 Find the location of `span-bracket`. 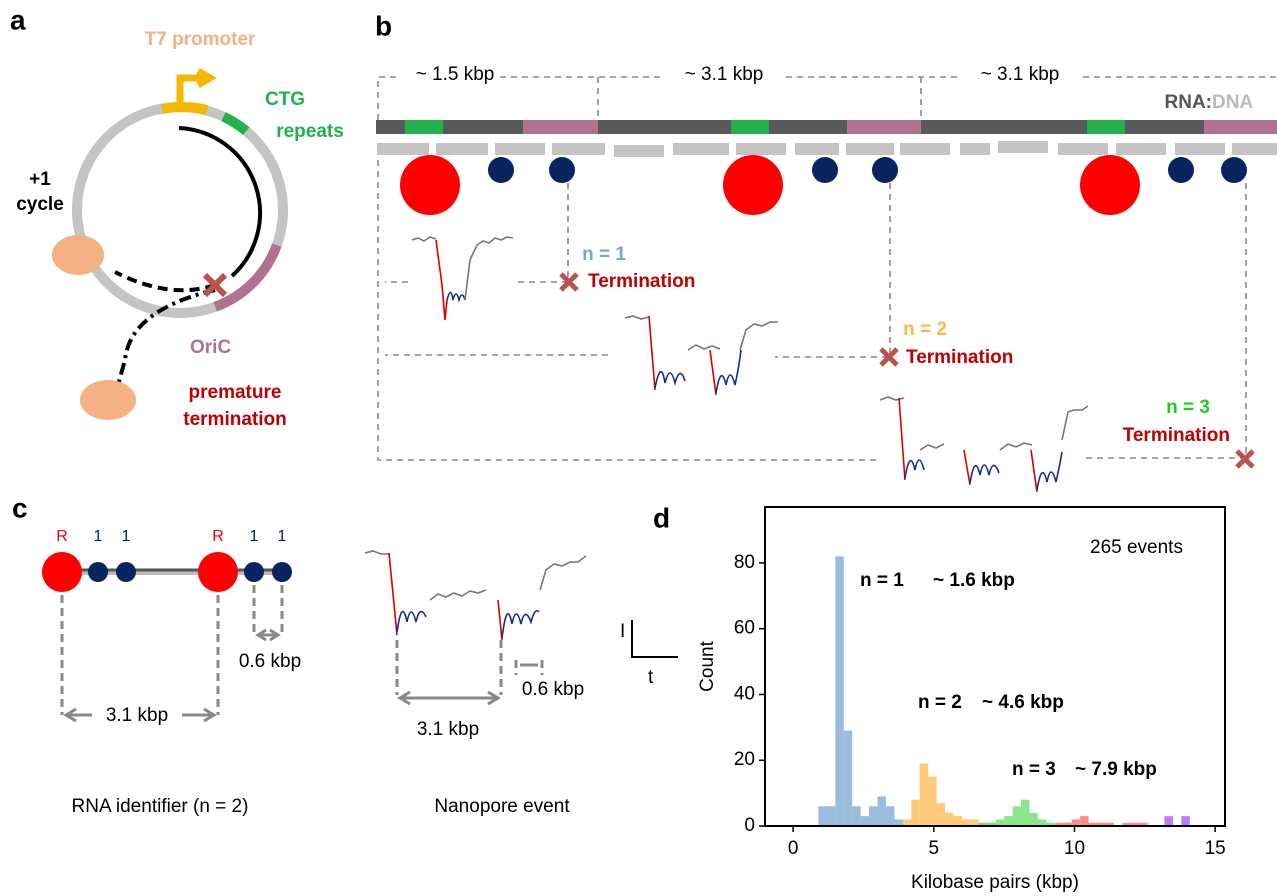

span-bracket is located at coordinates (827, 98).